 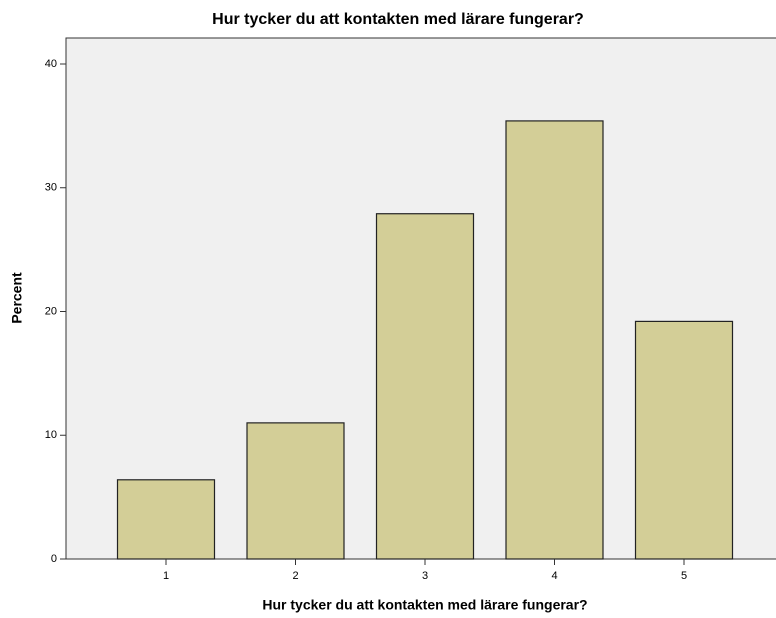 I want to click on y-tick-label: 40, so click(x=51, y=64).